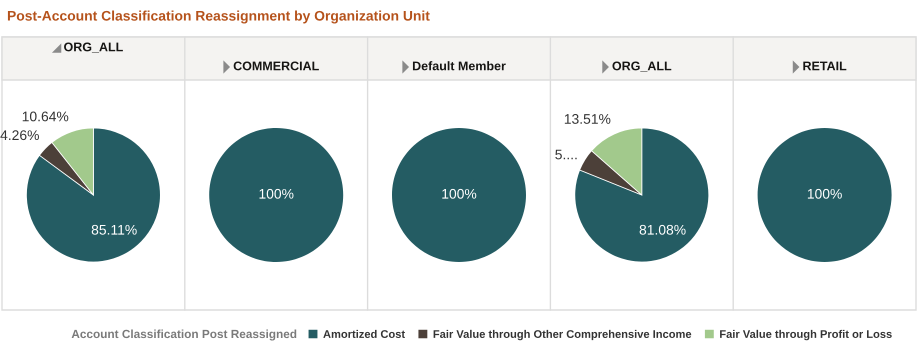  What do you see at coordinates (19, 135) in the screenshot?
I see `data-label: 4.26%` at bounding box center [19, 135].